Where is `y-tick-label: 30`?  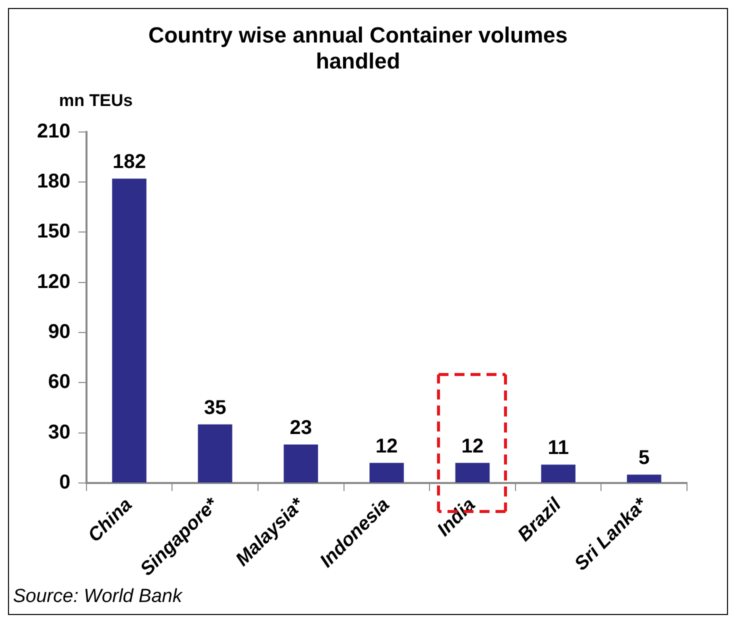 y-tick-label: 30 is located at coordinates (59, 432).